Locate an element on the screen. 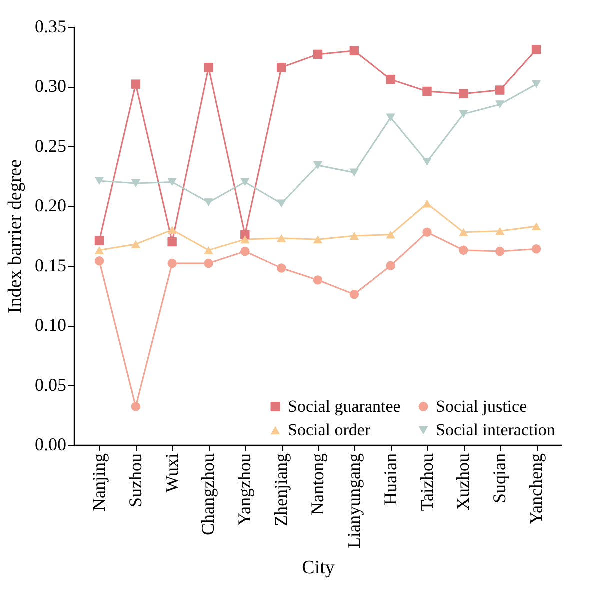 This screenshot has height=595, width=605. x-tick-label: Zhenjiang is located at coordinates (281, 490).